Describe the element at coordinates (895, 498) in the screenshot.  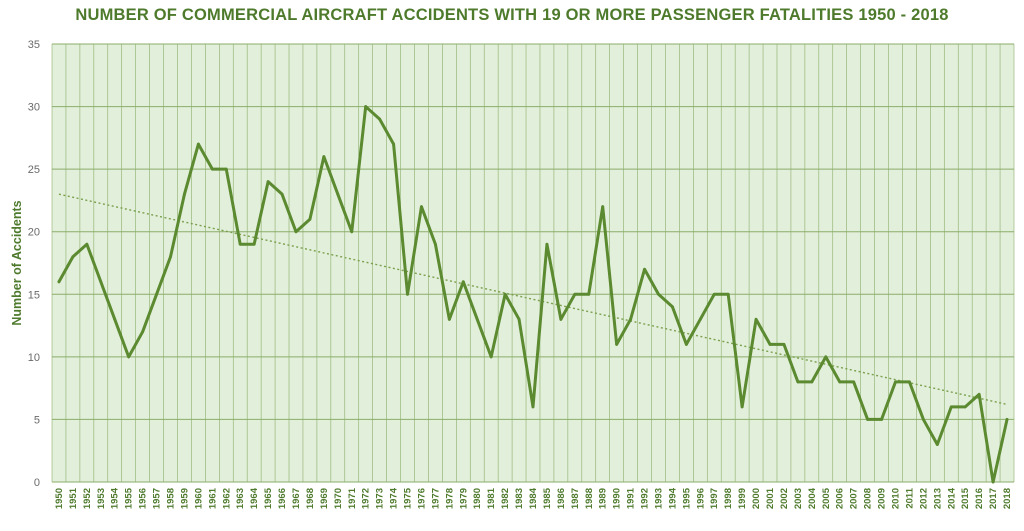
I see `x-tick-label: 2010` at that location.